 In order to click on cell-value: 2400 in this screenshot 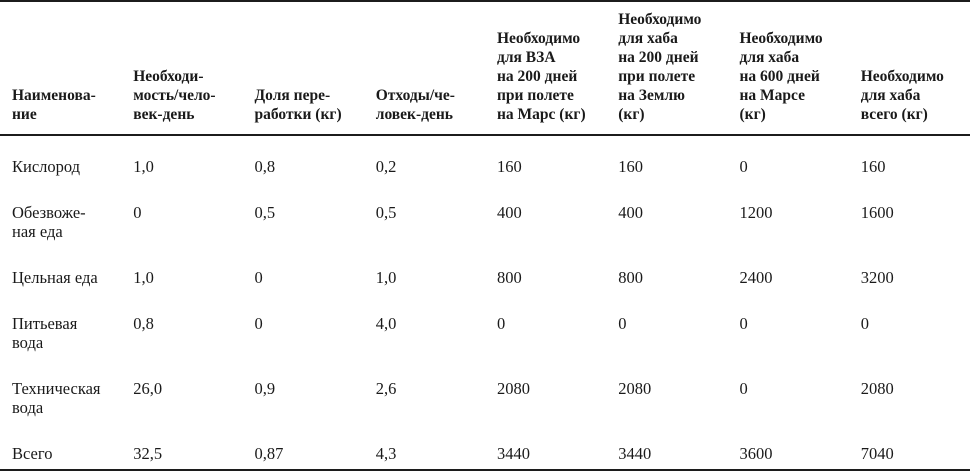, I will do `click(756, 277)`.